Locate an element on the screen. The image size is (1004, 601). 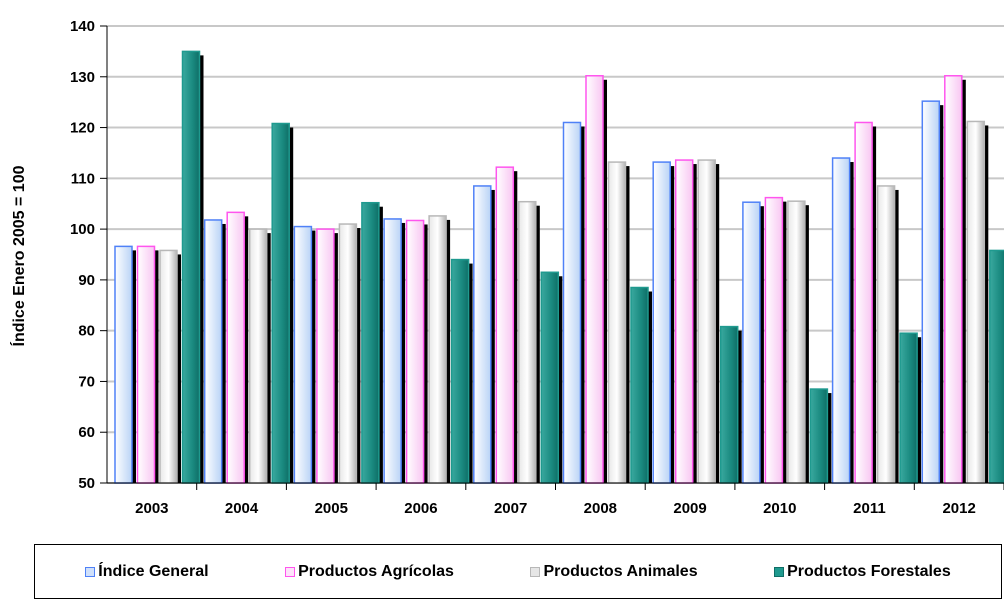
bar-productos-forestales-2008 is located at coordinates (639, 385).